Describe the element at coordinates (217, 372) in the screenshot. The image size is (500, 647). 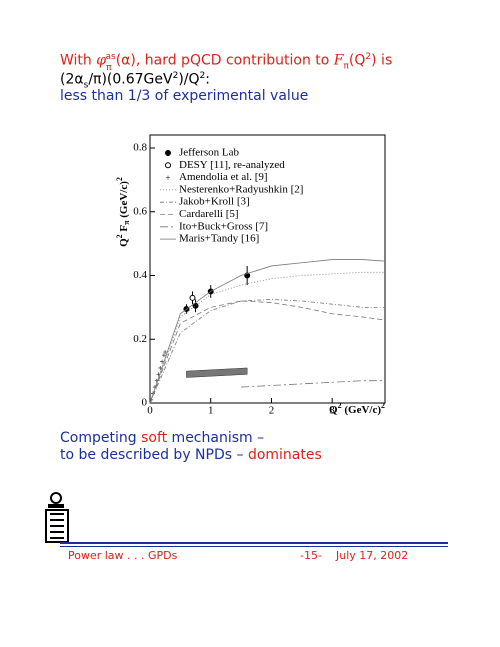
I see `band` at that location.